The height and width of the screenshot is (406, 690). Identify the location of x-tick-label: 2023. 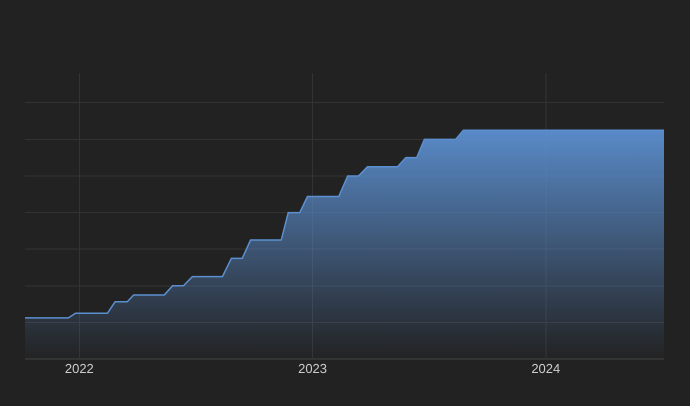
(313, 368).